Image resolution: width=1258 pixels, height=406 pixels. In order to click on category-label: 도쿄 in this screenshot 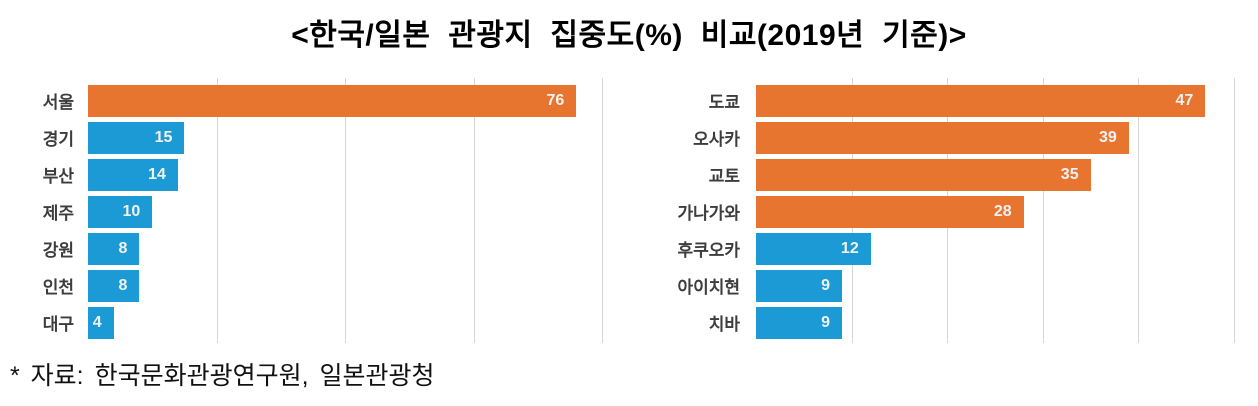, I will do `click(724, 102)`.